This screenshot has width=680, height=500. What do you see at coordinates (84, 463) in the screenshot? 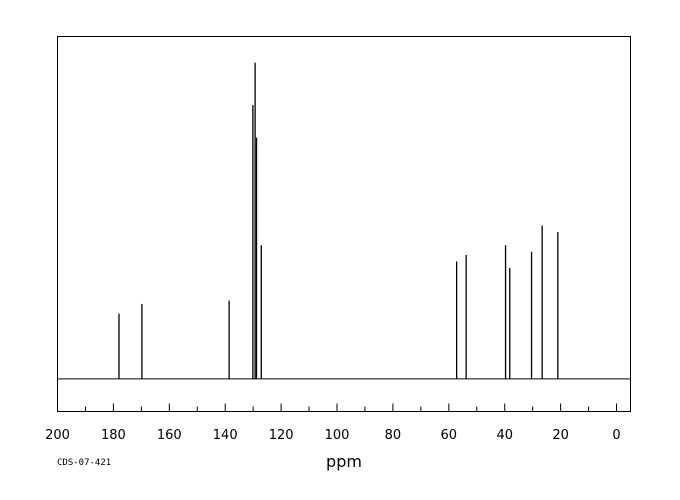
I see `spectrum-code: CDS-07-421` at bounding box center [84, 463].